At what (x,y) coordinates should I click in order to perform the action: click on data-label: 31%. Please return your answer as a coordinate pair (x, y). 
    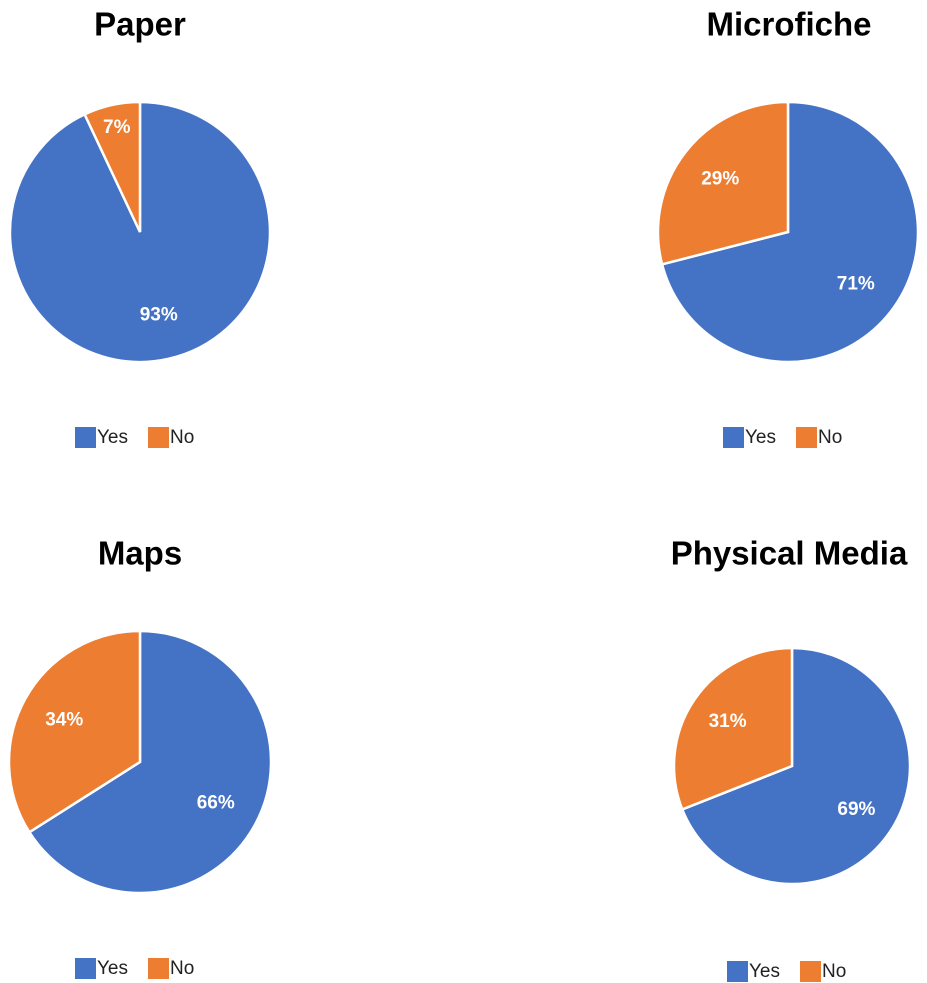
    Looking at the image, I should click on (728, 721).